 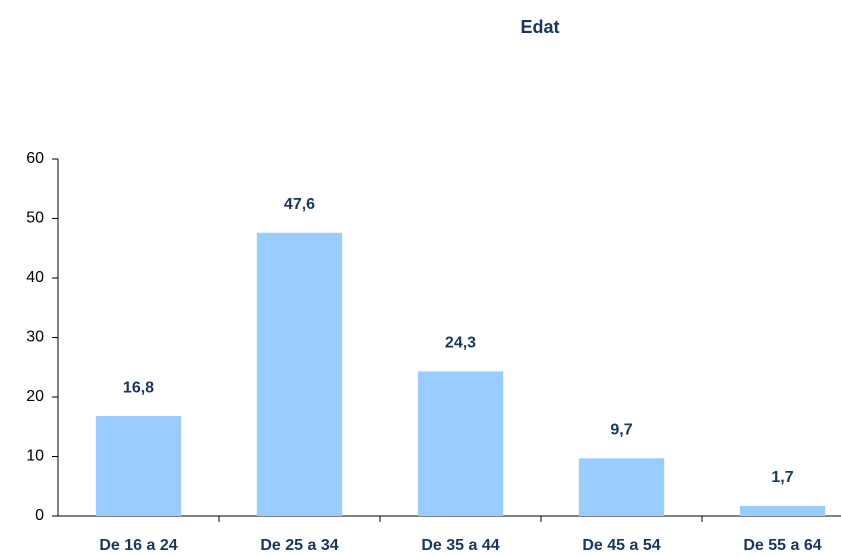 What do you see at coordinates (621, 430) in the screenshot?
I see `value-label: 9,7` at bounding box center [621, 430].